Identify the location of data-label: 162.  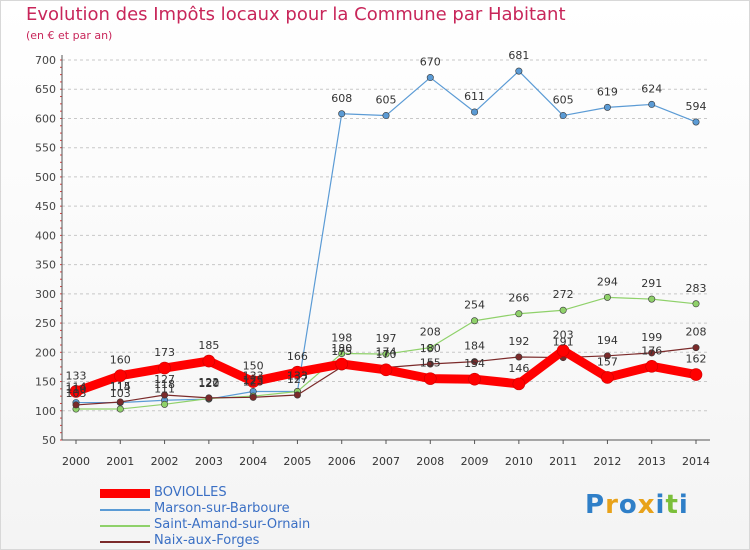
(696, 359).